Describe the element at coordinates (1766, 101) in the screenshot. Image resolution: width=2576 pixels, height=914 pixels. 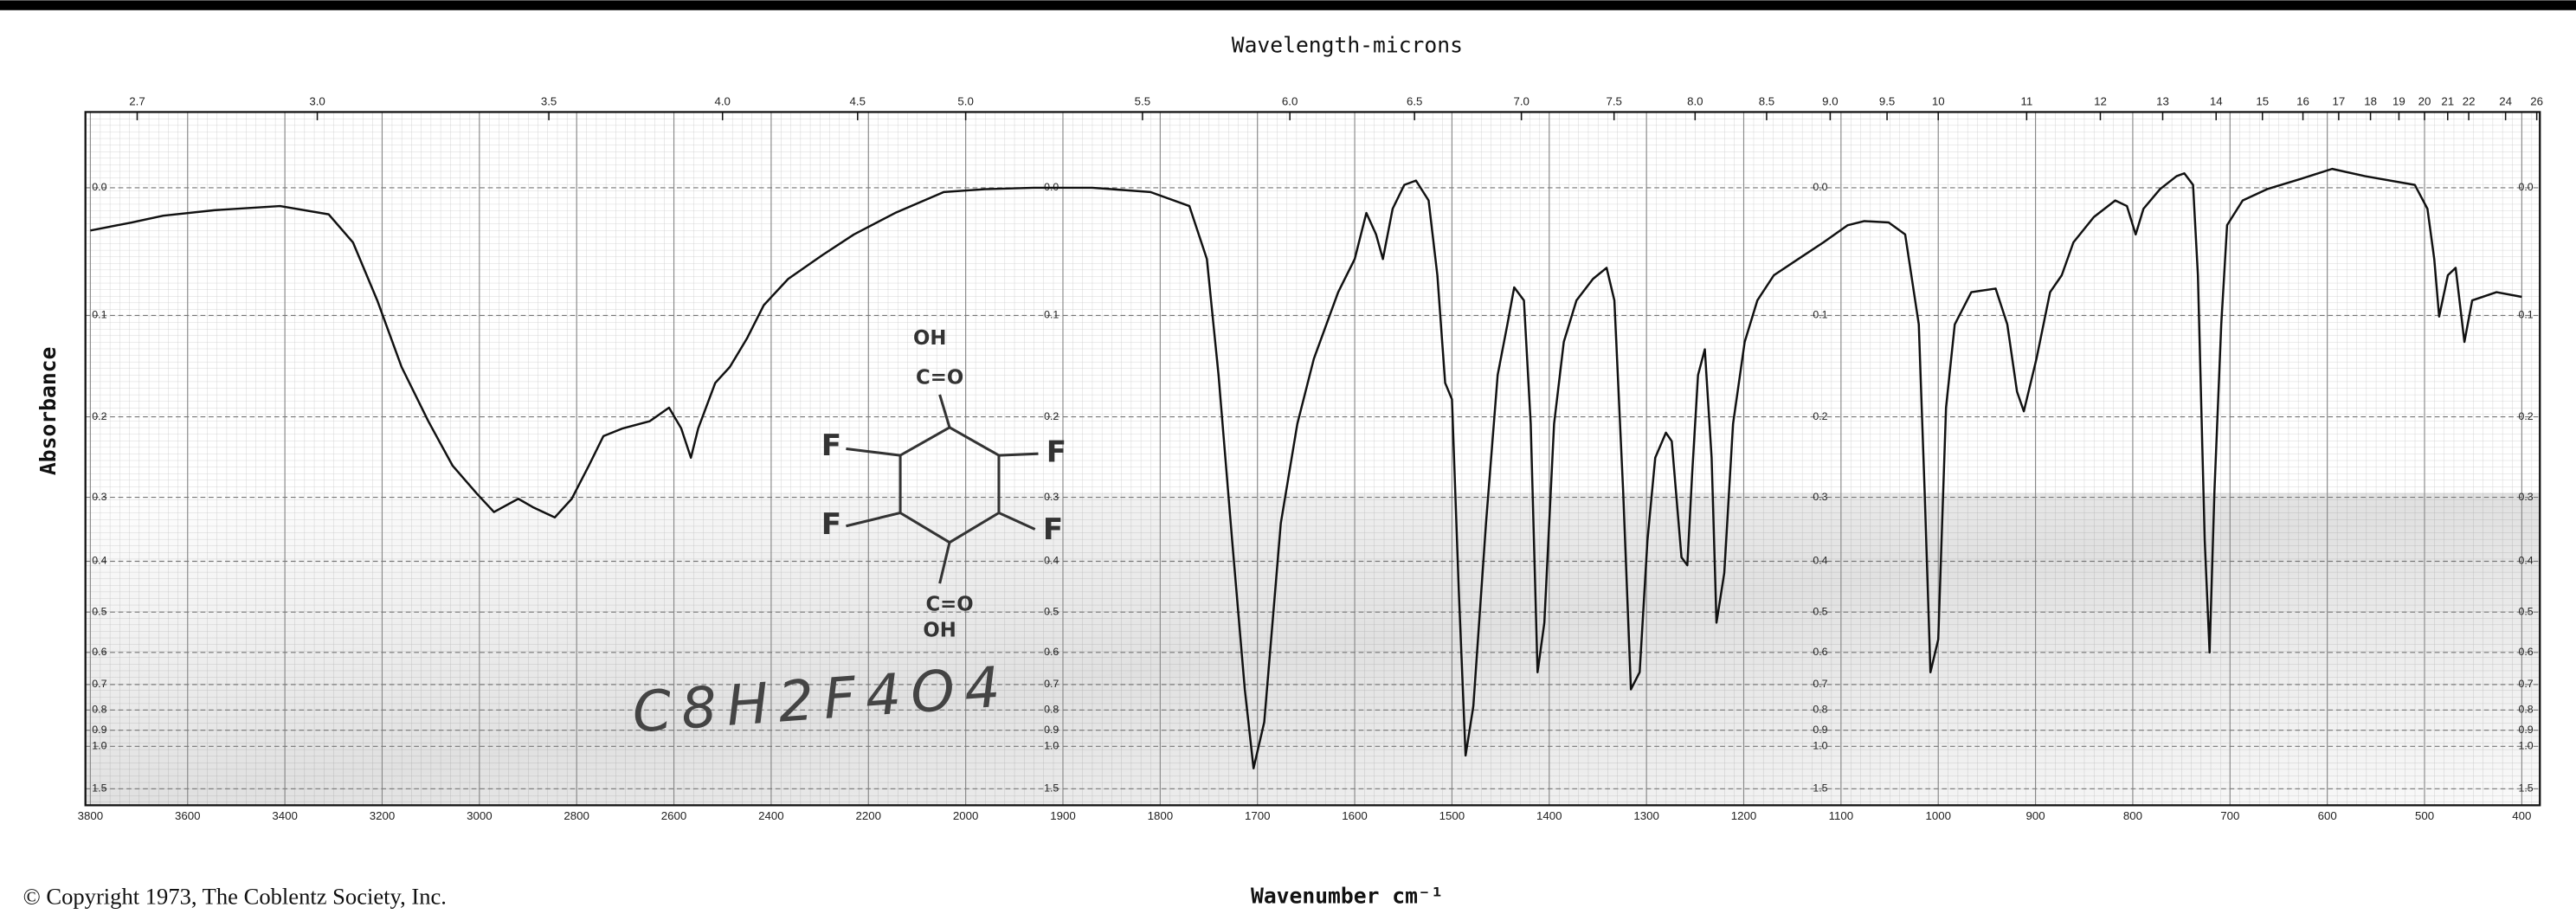
I see `x2-tick-label: 8.5` at that location.